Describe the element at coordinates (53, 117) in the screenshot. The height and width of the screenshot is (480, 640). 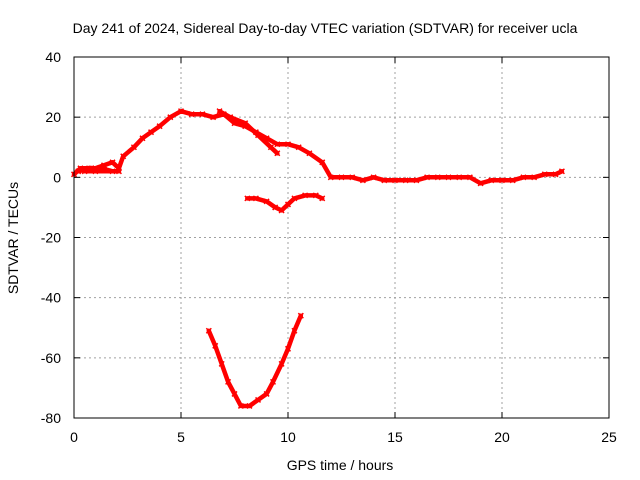
I see `y-tick-label: 20` at that location.